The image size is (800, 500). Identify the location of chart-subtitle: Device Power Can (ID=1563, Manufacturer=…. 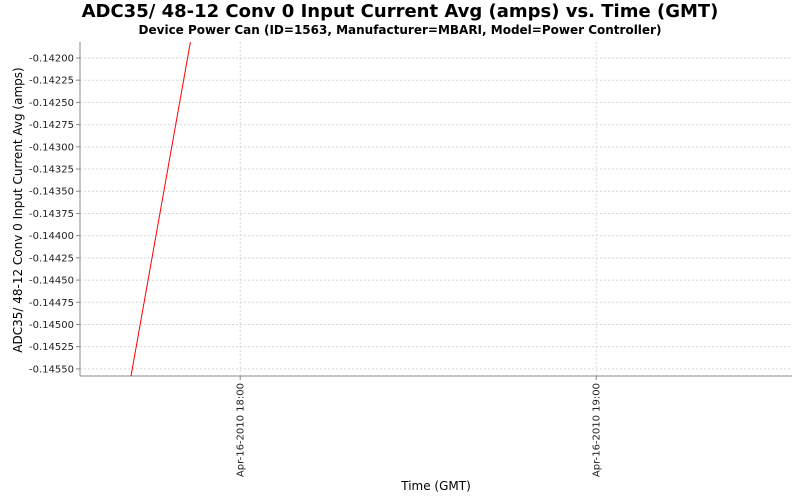
(400, 30).